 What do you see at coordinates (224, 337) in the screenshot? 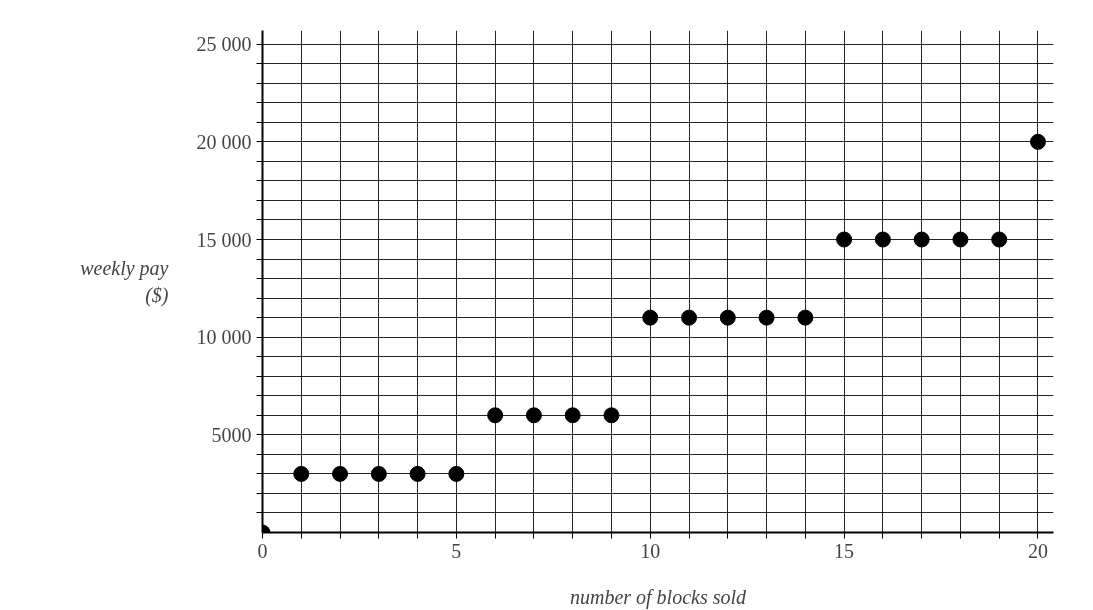
I see `y-tick-label: 10 000` at bounding box center [224, 337].